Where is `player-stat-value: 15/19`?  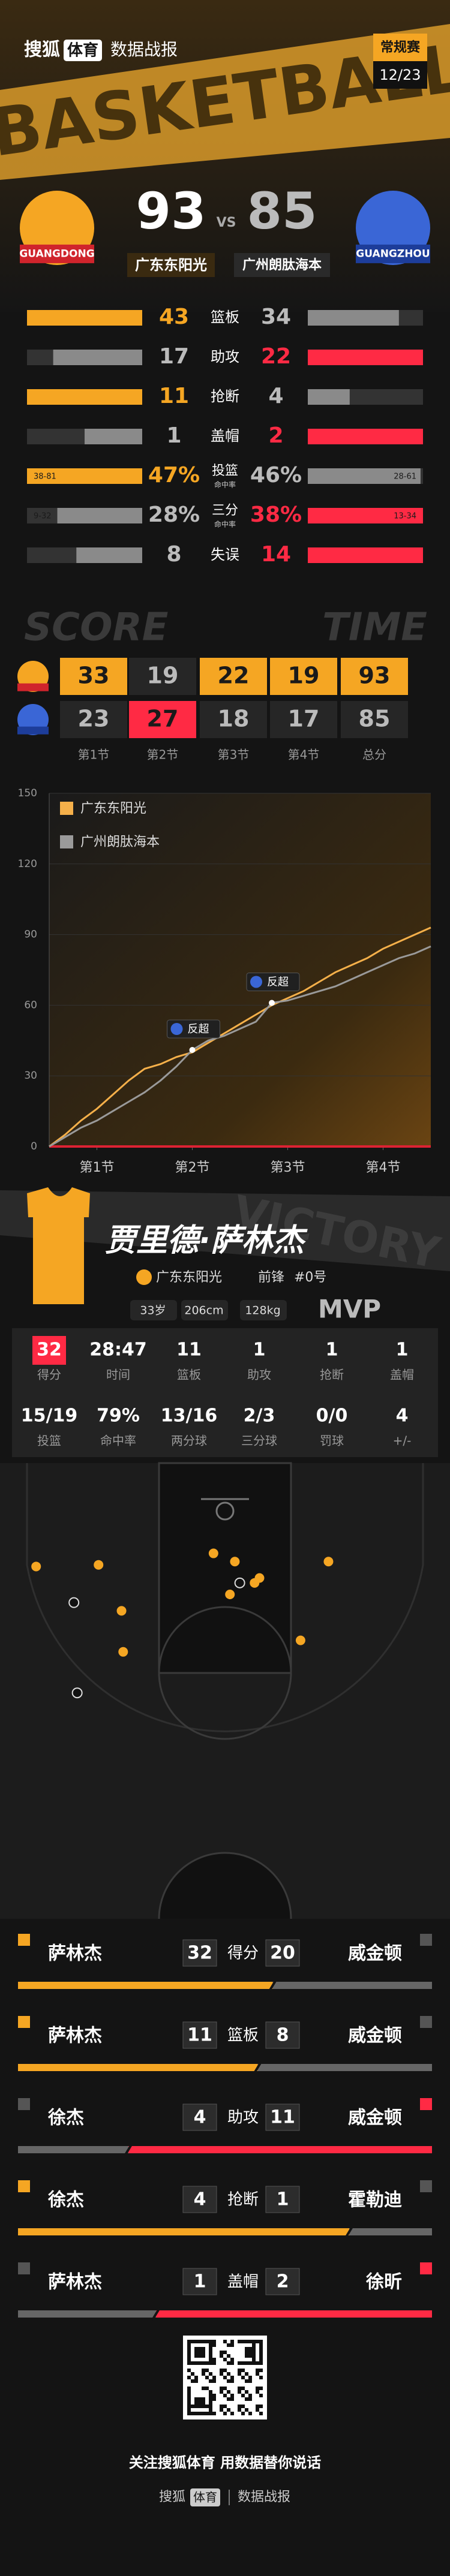
player-stat-value: 15/19 is located at coordinates (49, 1417).